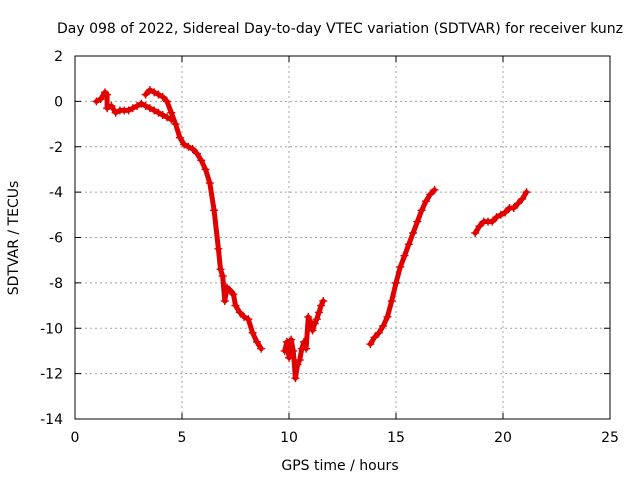 This screenshot has height=480, width=640. What do you see at coordinates (396, 438) in the screenshot?
I see `x-tick-label: 15` at bounding box center [396, 438].